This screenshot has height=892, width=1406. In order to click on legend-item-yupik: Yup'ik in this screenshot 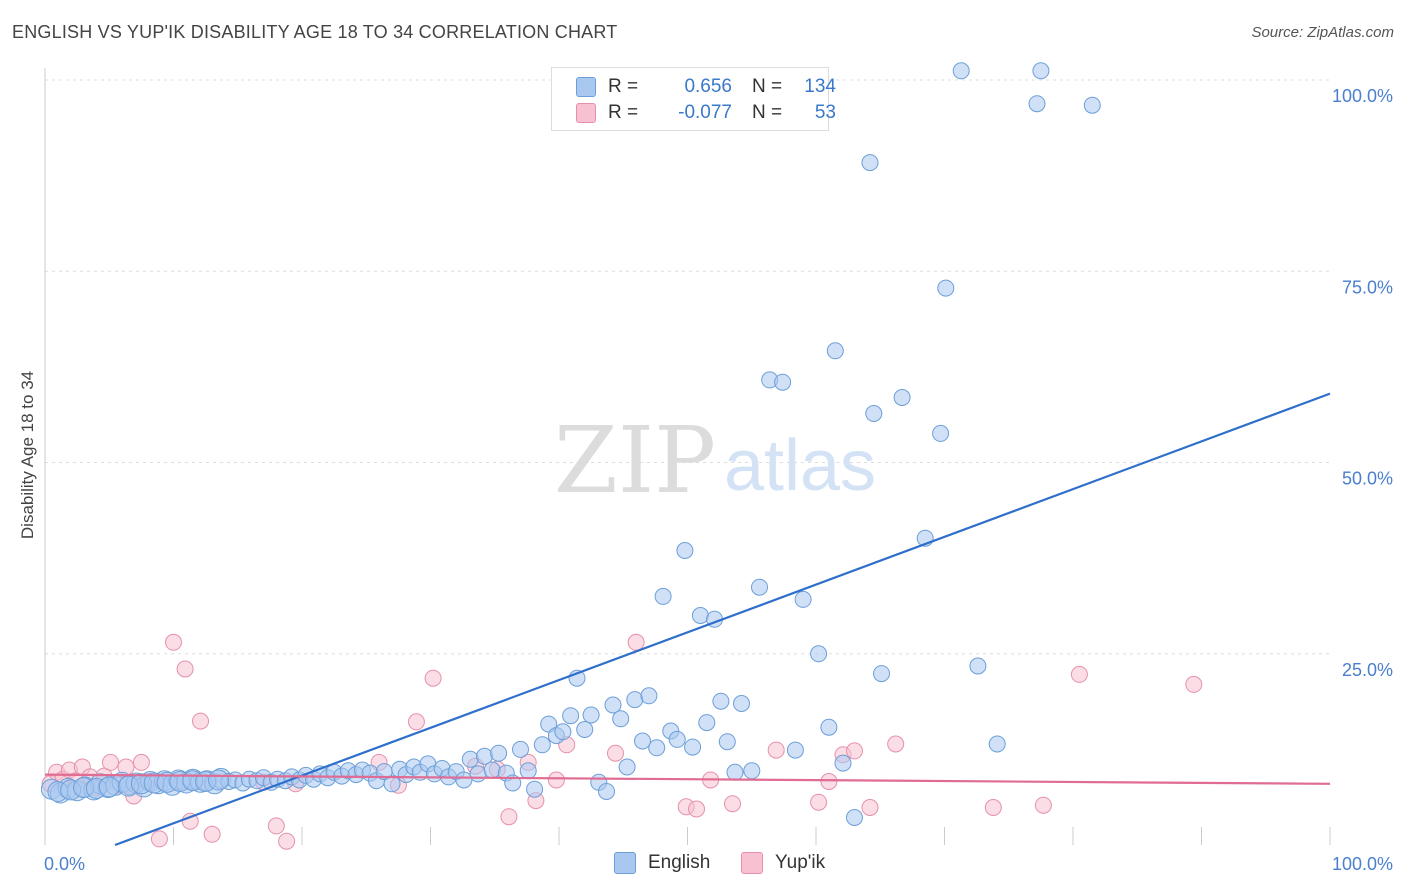, I will do `click(783, 863)`.